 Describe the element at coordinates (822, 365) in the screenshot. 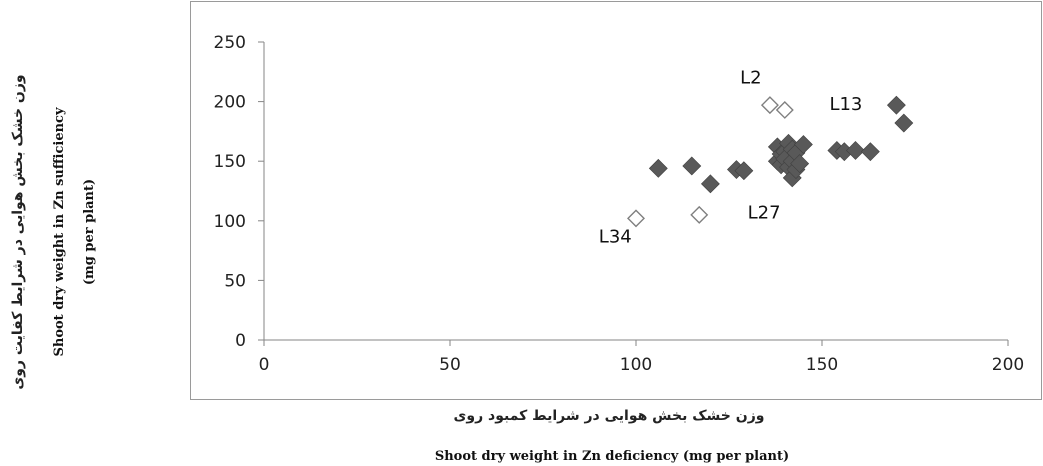

I see `x-tick-label: 150` at that location.